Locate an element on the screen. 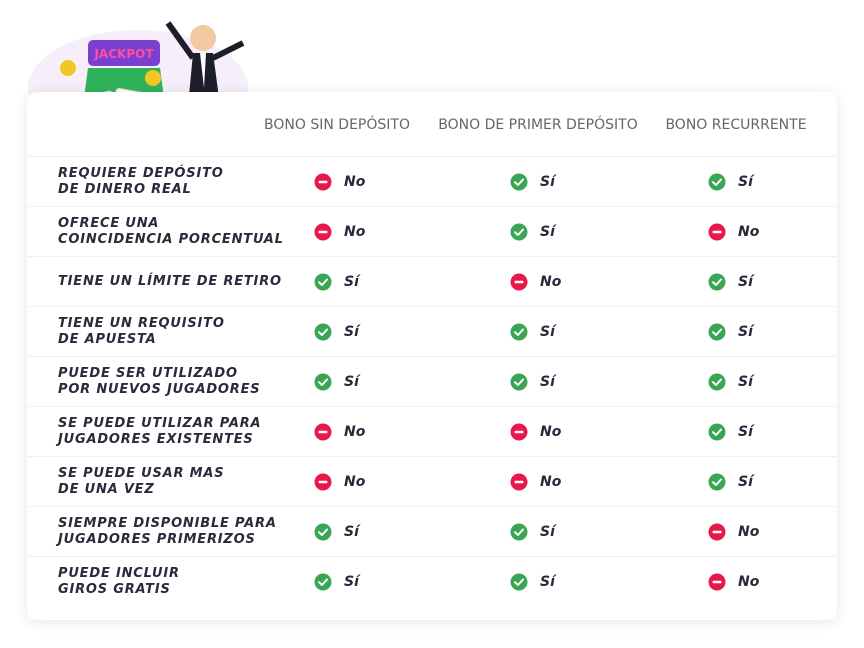 The height and width of the screenshot is (648, 864). table-row: TIENE UN REQUISITO DE APUESTA Sí Sí Sí is located at coordinates (432, 331).